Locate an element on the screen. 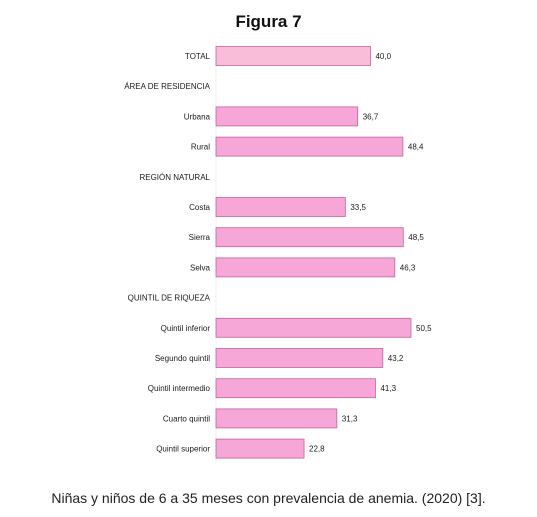 The image size is (537, 517). category-label-quintil-inferior: Quintil inferior is located at coordinates (186, 328).